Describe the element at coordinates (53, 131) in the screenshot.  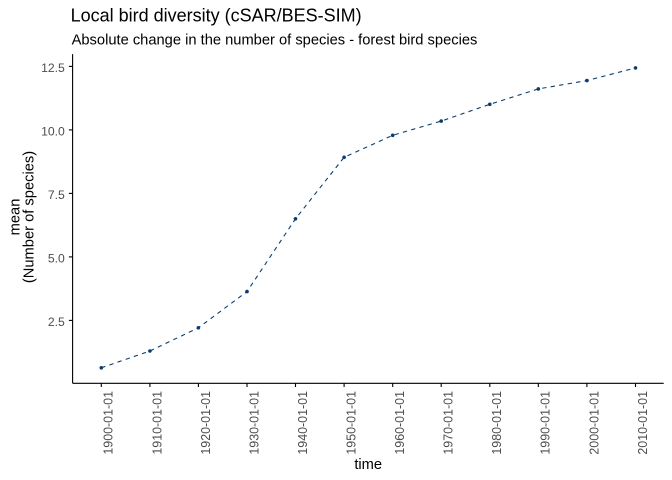
I see `svg-text: 10.0` at that location.